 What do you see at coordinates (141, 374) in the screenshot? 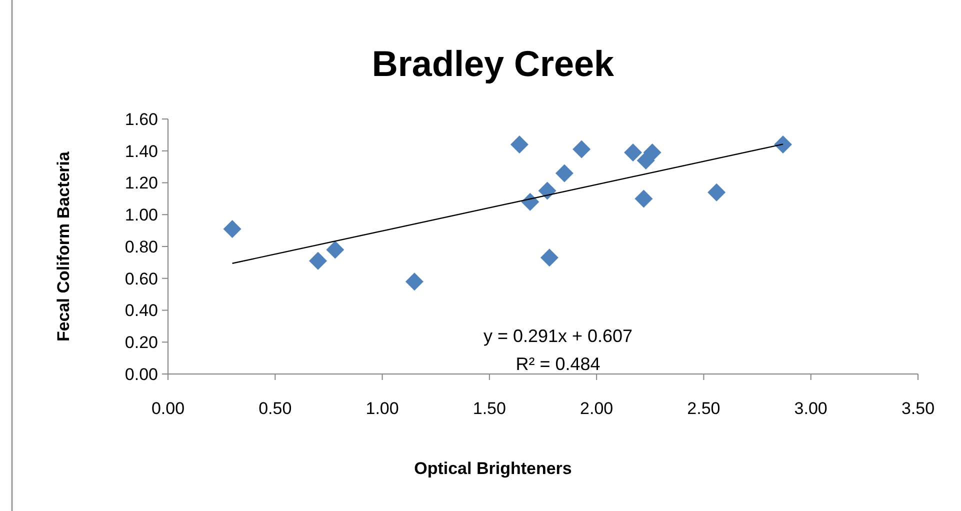
I see `y-tick-label: 0.00` at bounding box center [141, 374].